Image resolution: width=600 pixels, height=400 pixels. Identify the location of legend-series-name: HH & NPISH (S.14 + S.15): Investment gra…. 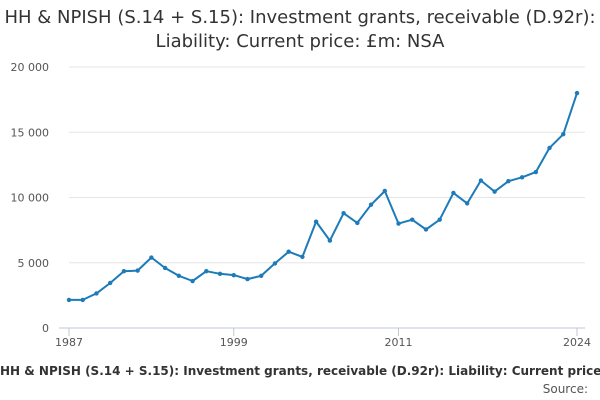
(300, 371).